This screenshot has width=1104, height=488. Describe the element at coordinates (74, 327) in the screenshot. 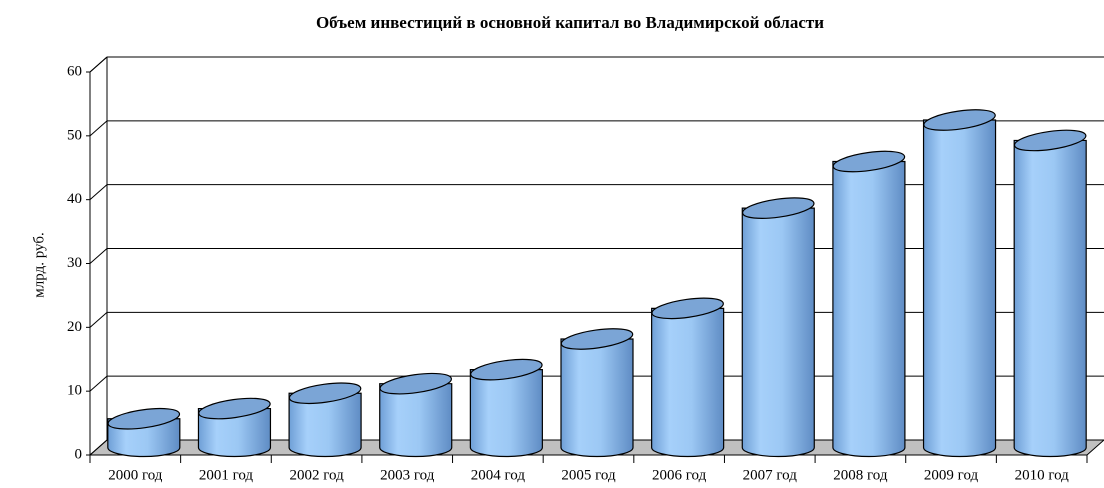

I see `y-tick-label: 20` at that location.